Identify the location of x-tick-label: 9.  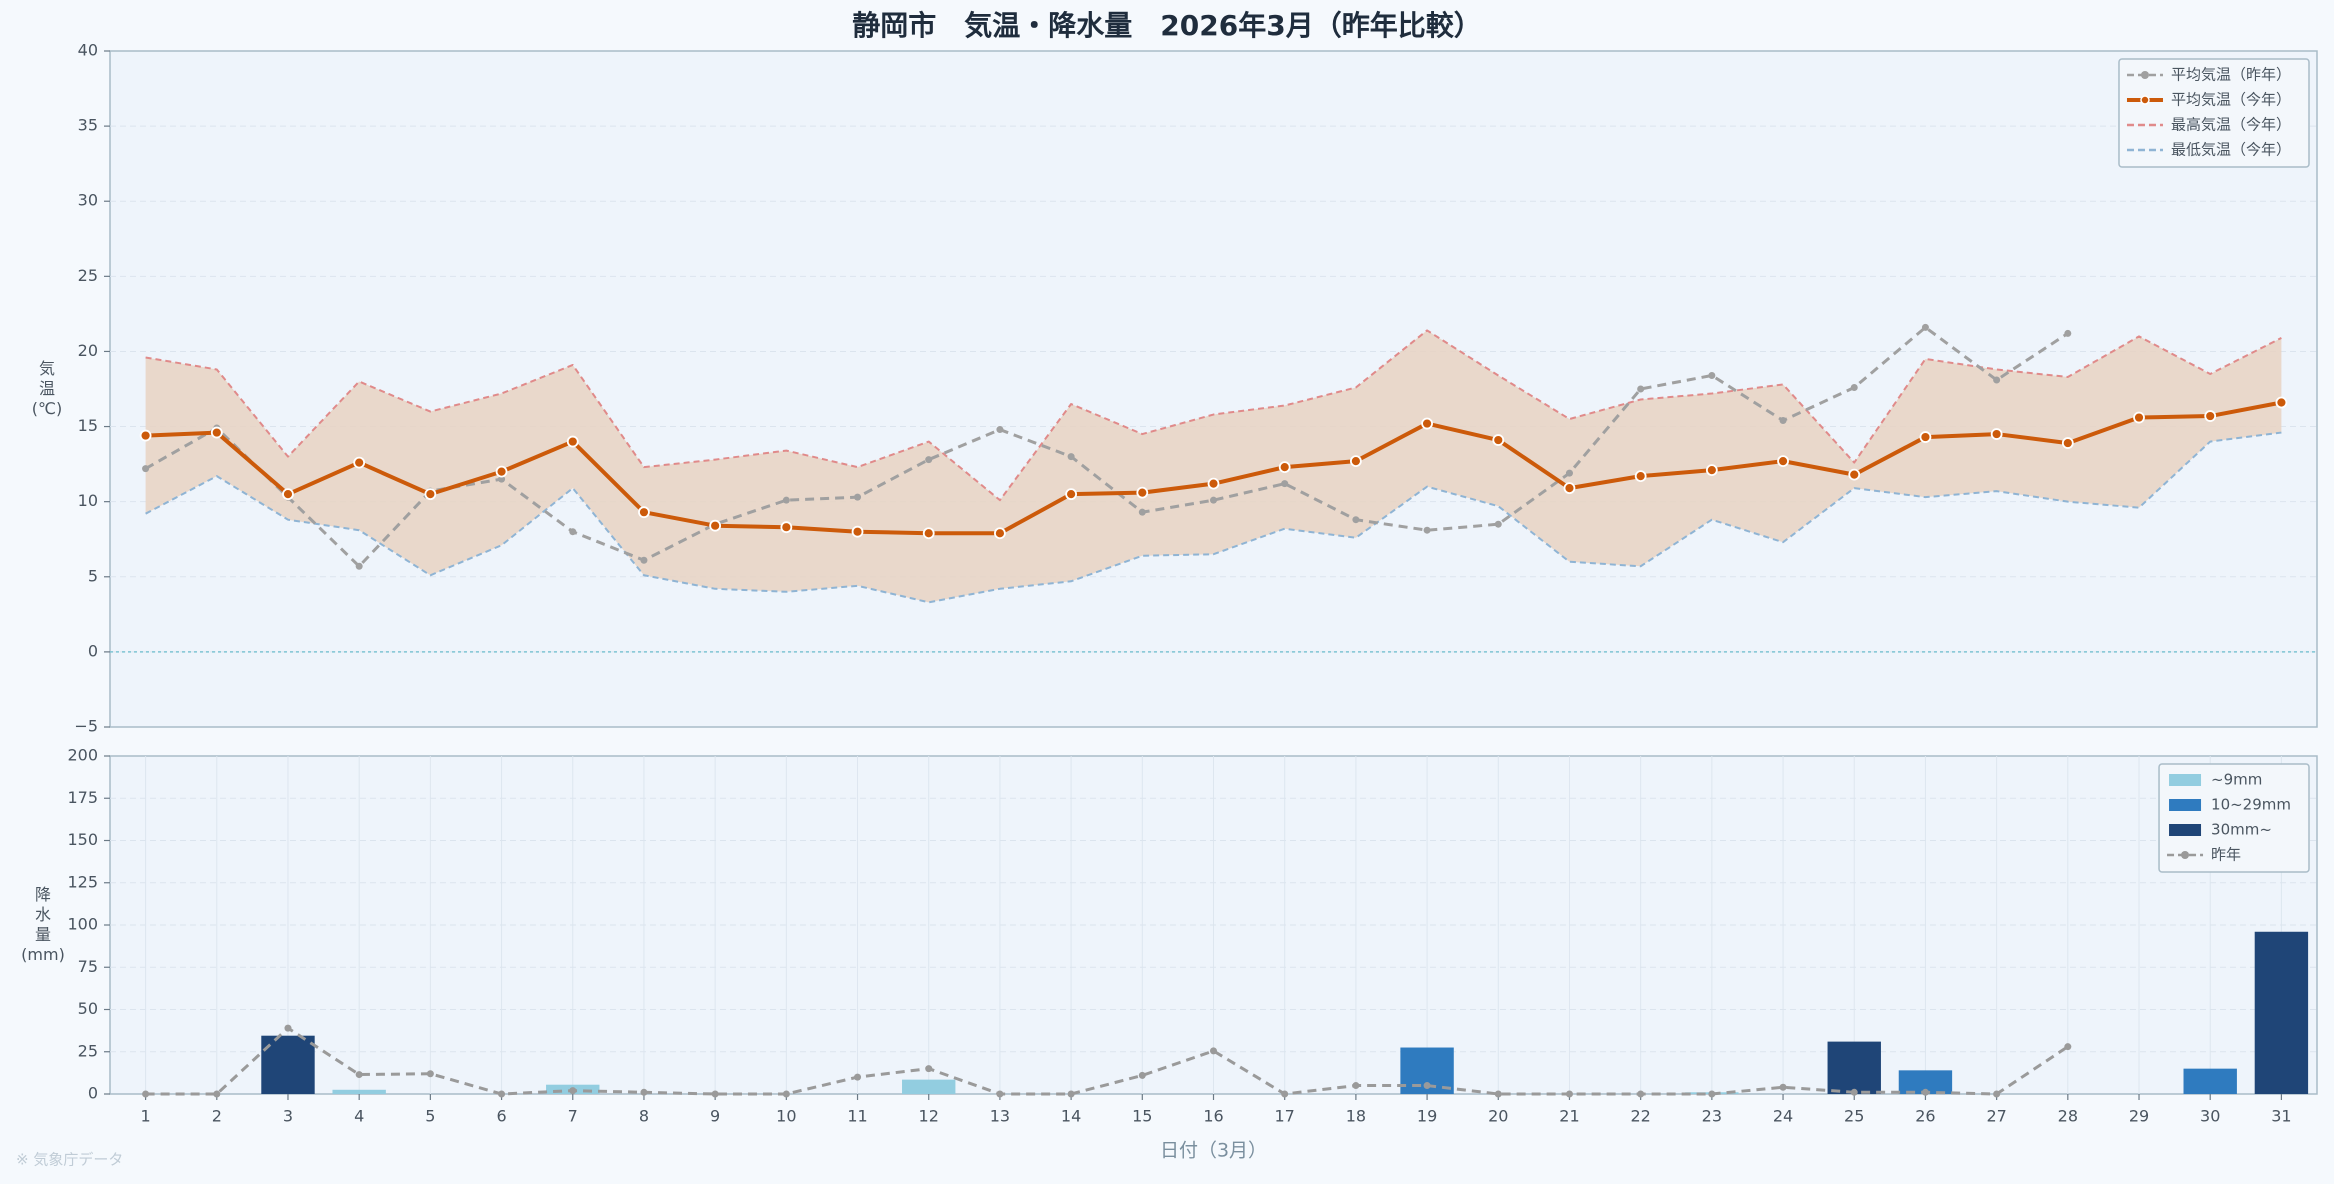
(715, 1116).